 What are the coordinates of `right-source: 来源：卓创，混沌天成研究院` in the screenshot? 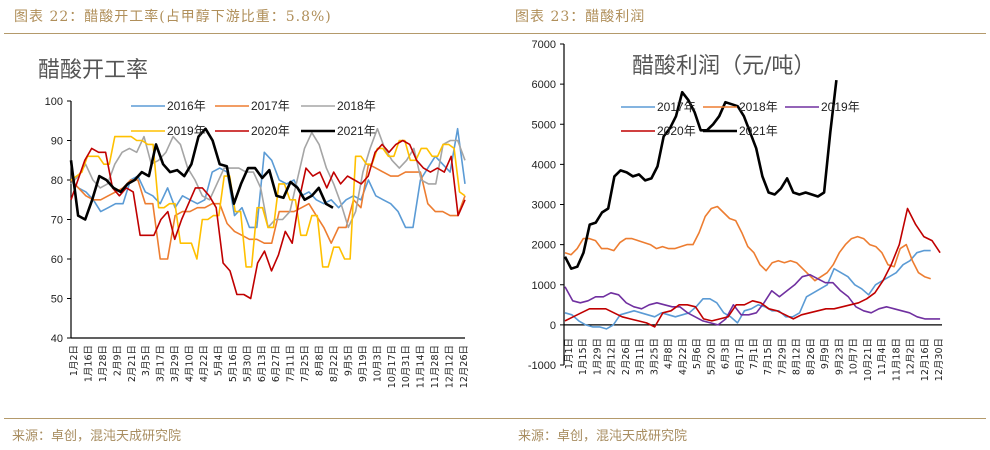 It's located at (603, 436).